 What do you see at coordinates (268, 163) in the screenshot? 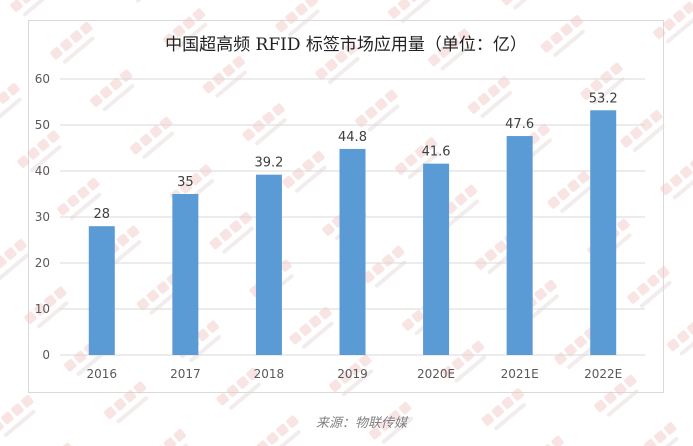
I see `data-label: 39.2` at bounding box center [268, 163].